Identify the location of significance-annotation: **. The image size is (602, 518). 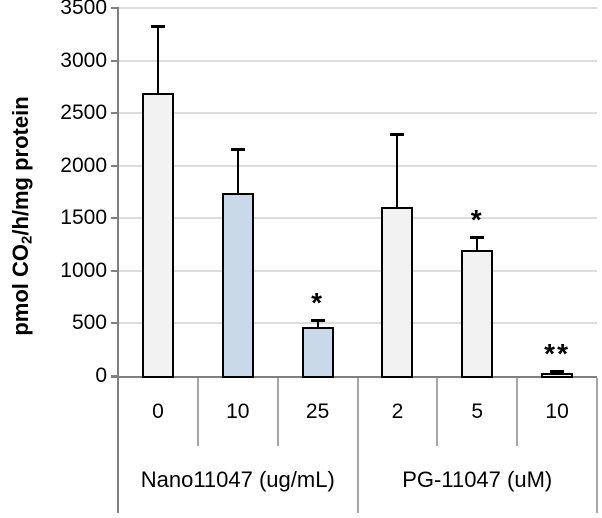
(557, 353).